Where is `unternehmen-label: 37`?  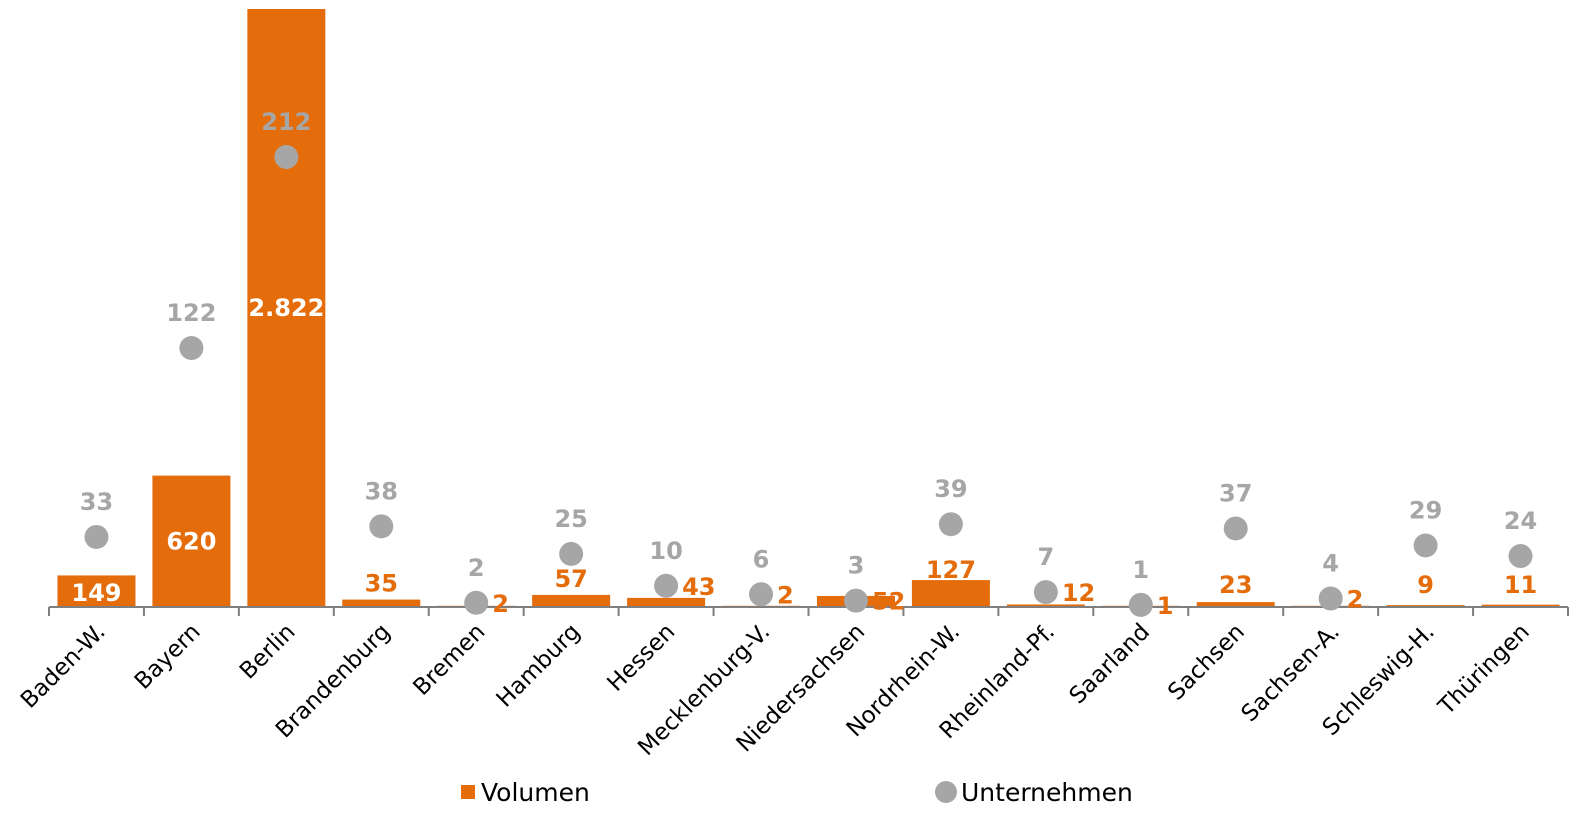
unternehmen-label: 37 is located at coordinates (1235, 493).